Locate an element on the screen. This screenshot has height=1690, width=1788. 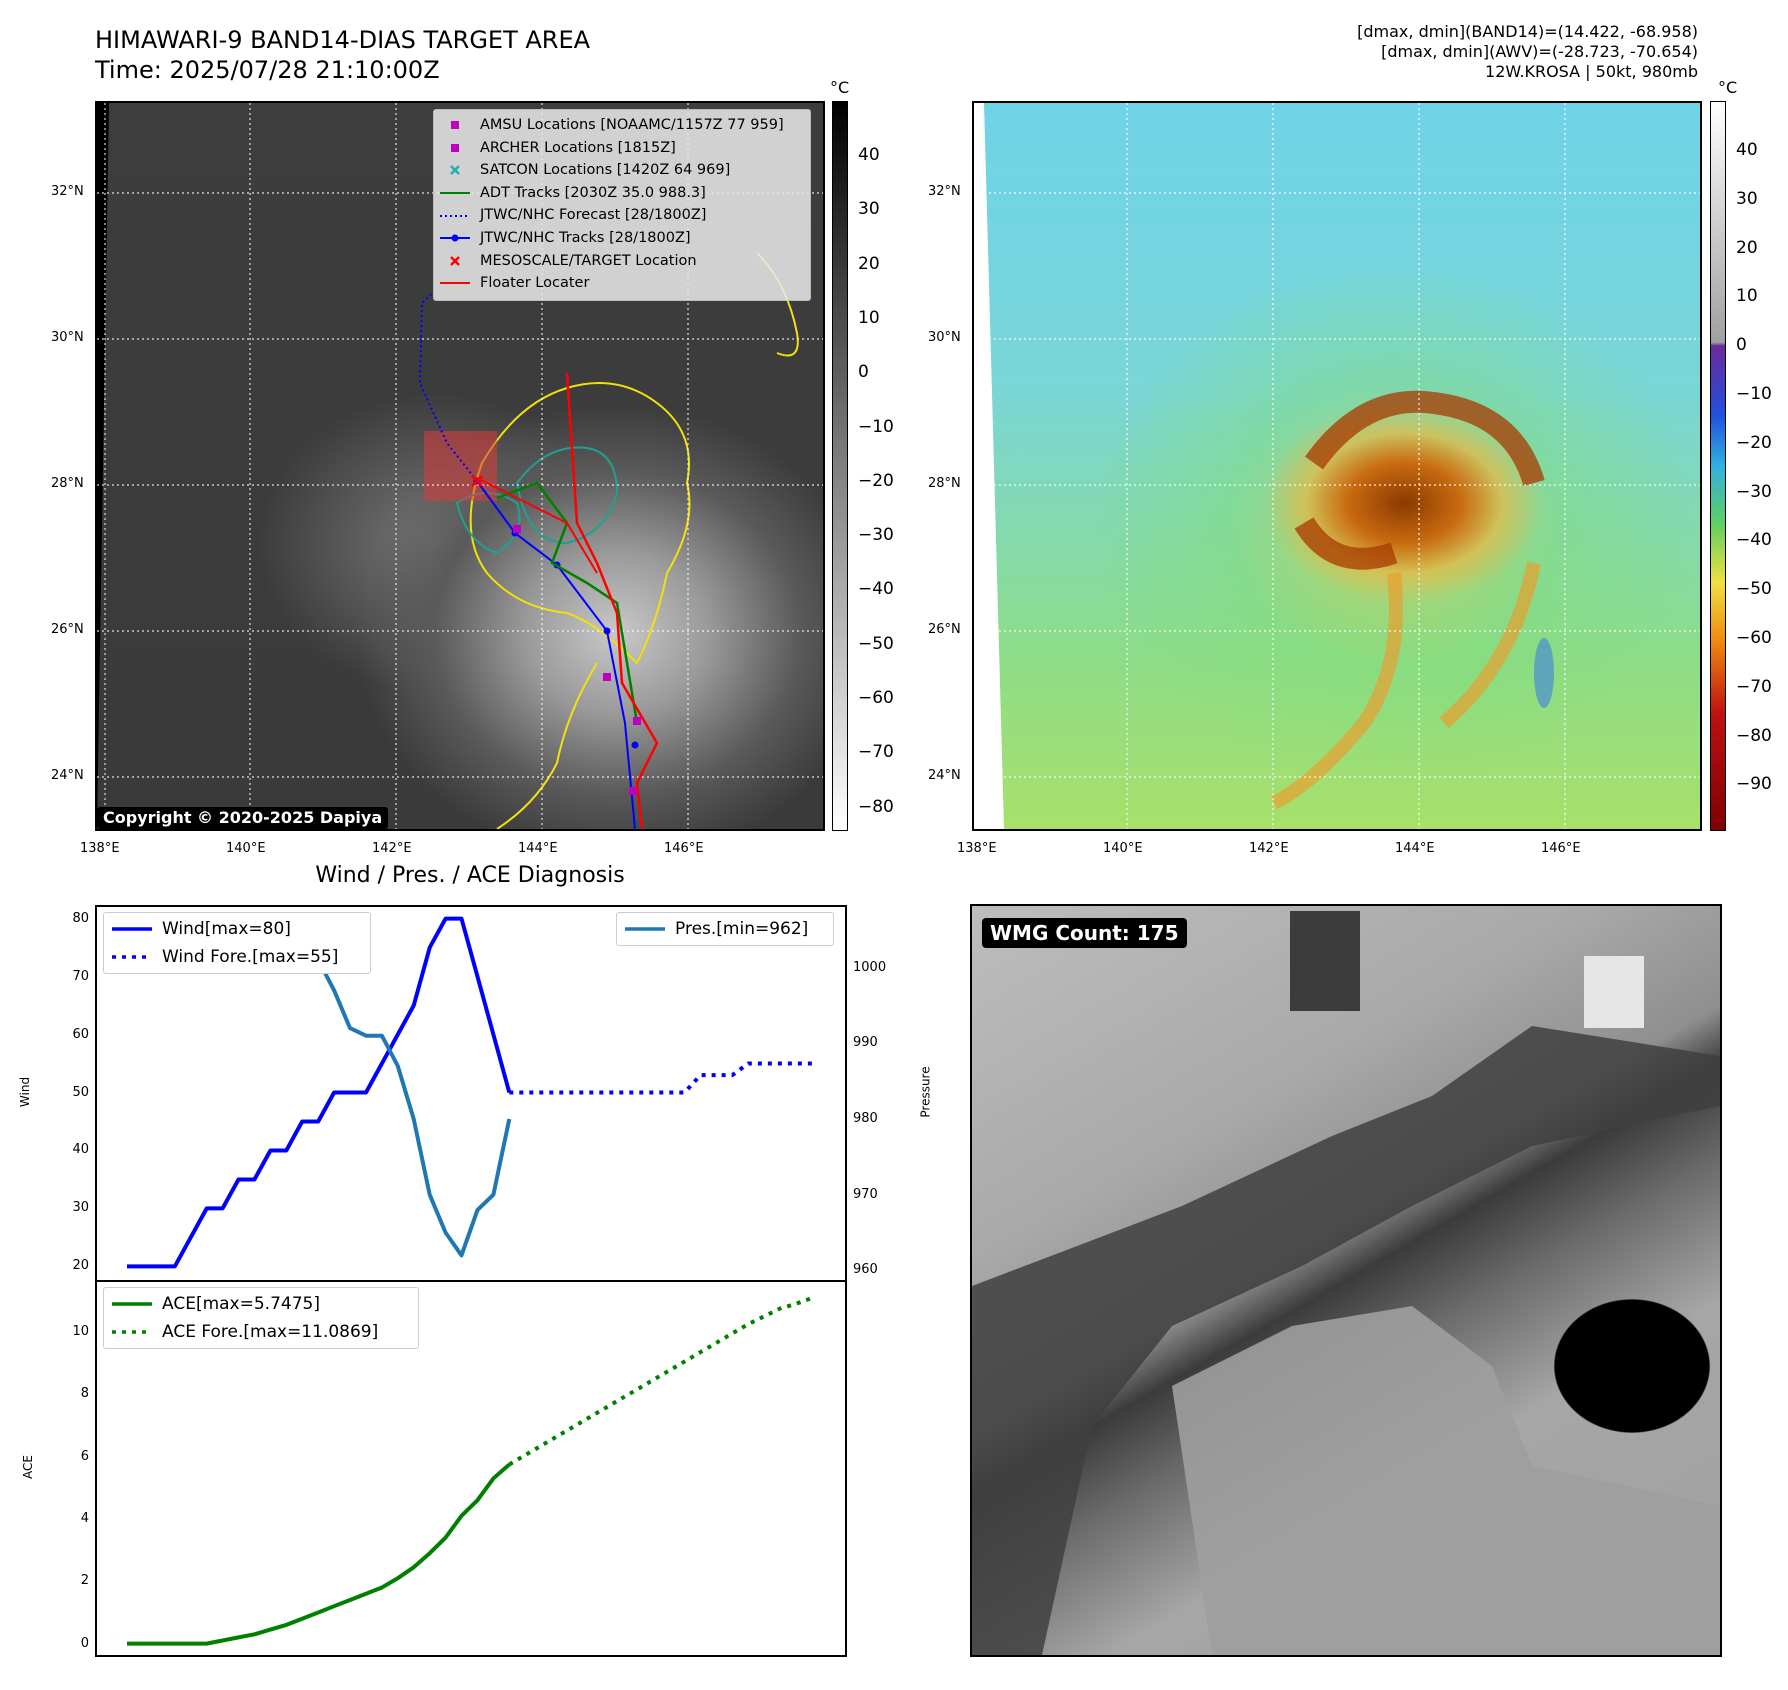
ace-ytick: 0 is located at coordinates (84, 1643).